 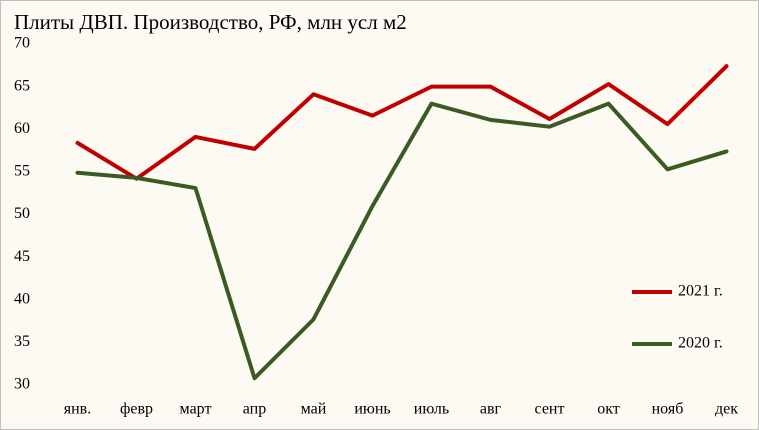 What do you see at coordinates (210, 22) in the screenshot?
I see `chart-title: Плиты ДВП. Производство, РФ, млн усл м2` at bounding box center [210, 22].